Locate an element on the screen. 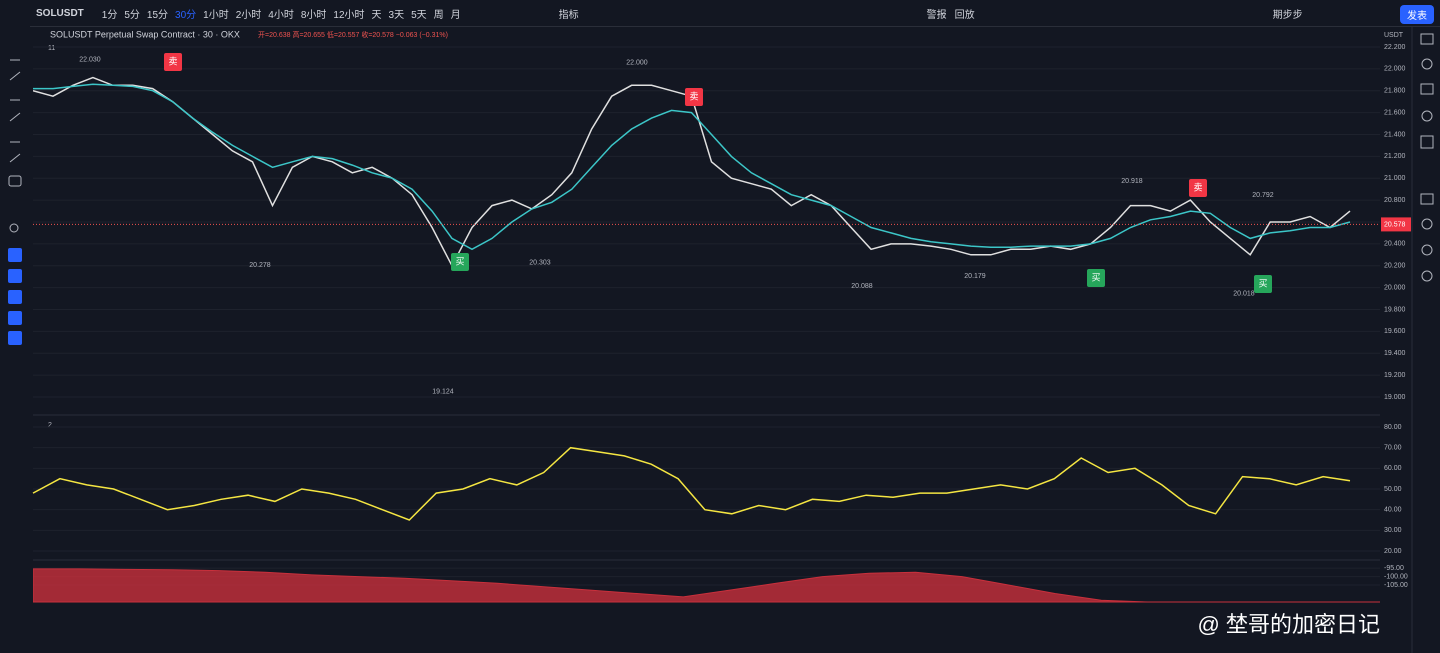 The width and height of the screenshot is (1440, 653). interval: 1小时 is located at coordinates (216, 15).